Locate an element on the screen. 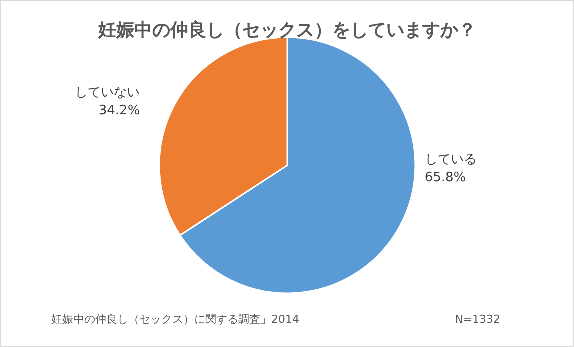  data-label: 34.2% is located at coordinates (119, 110).